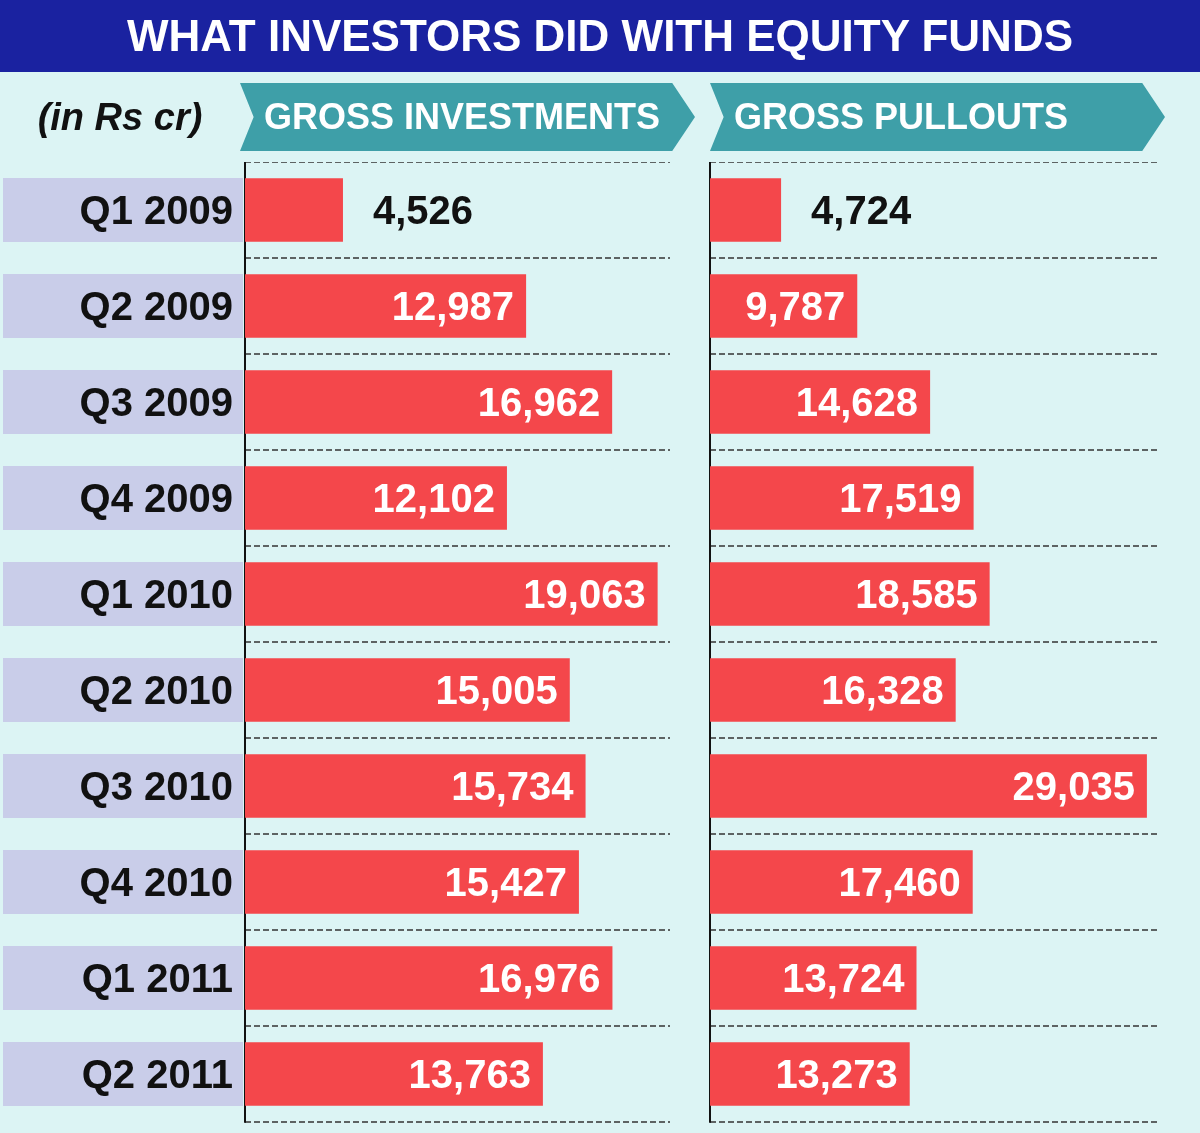 The image size is (1200, 1133). Describe the element at coordinates (156, 690) in the screenshot. I see `y-tick-label: Q2 2010` at that location.